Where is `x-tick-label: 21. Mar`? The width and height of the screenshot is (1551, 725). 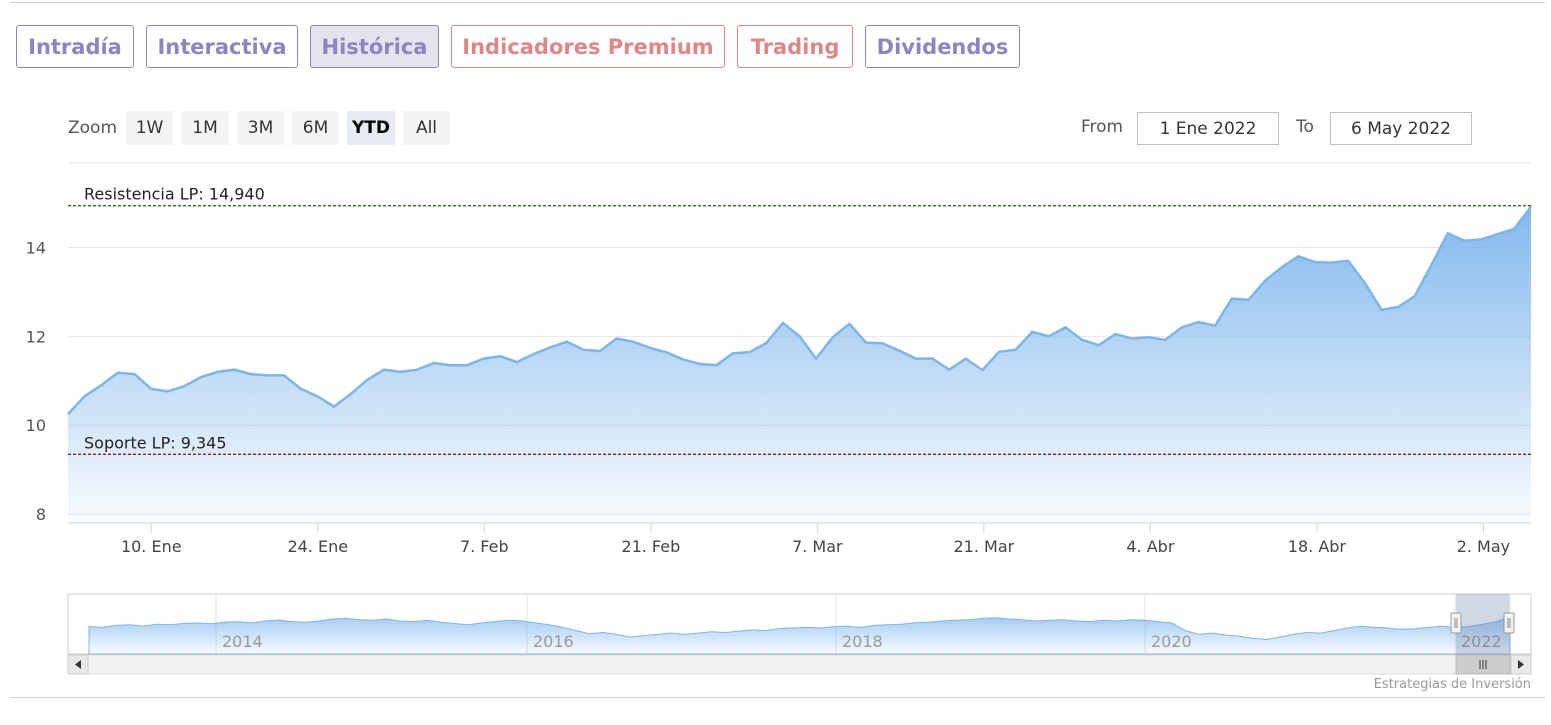
x-tick-label: 21. Mar is located at coordinates (984, 546).